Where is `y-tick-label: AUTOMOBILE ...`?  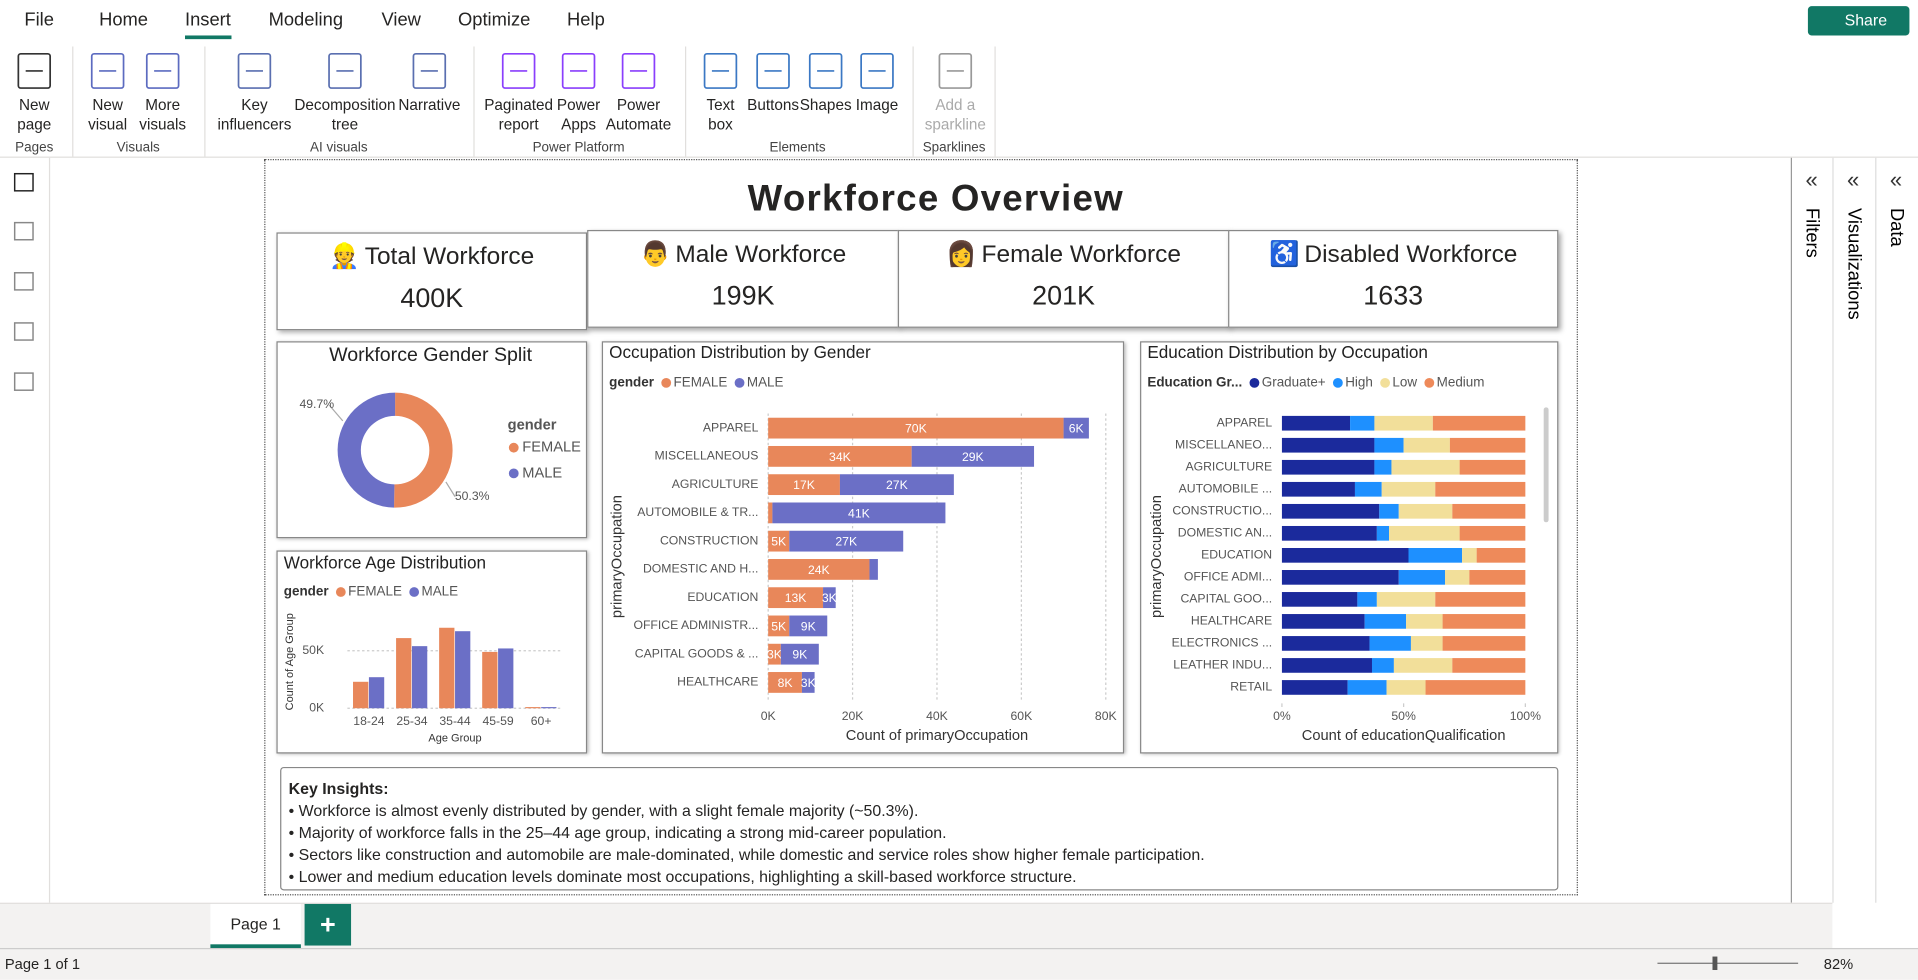
y-tick-label: AUTOMOBILE ... is located at coordinates (1225, 489).